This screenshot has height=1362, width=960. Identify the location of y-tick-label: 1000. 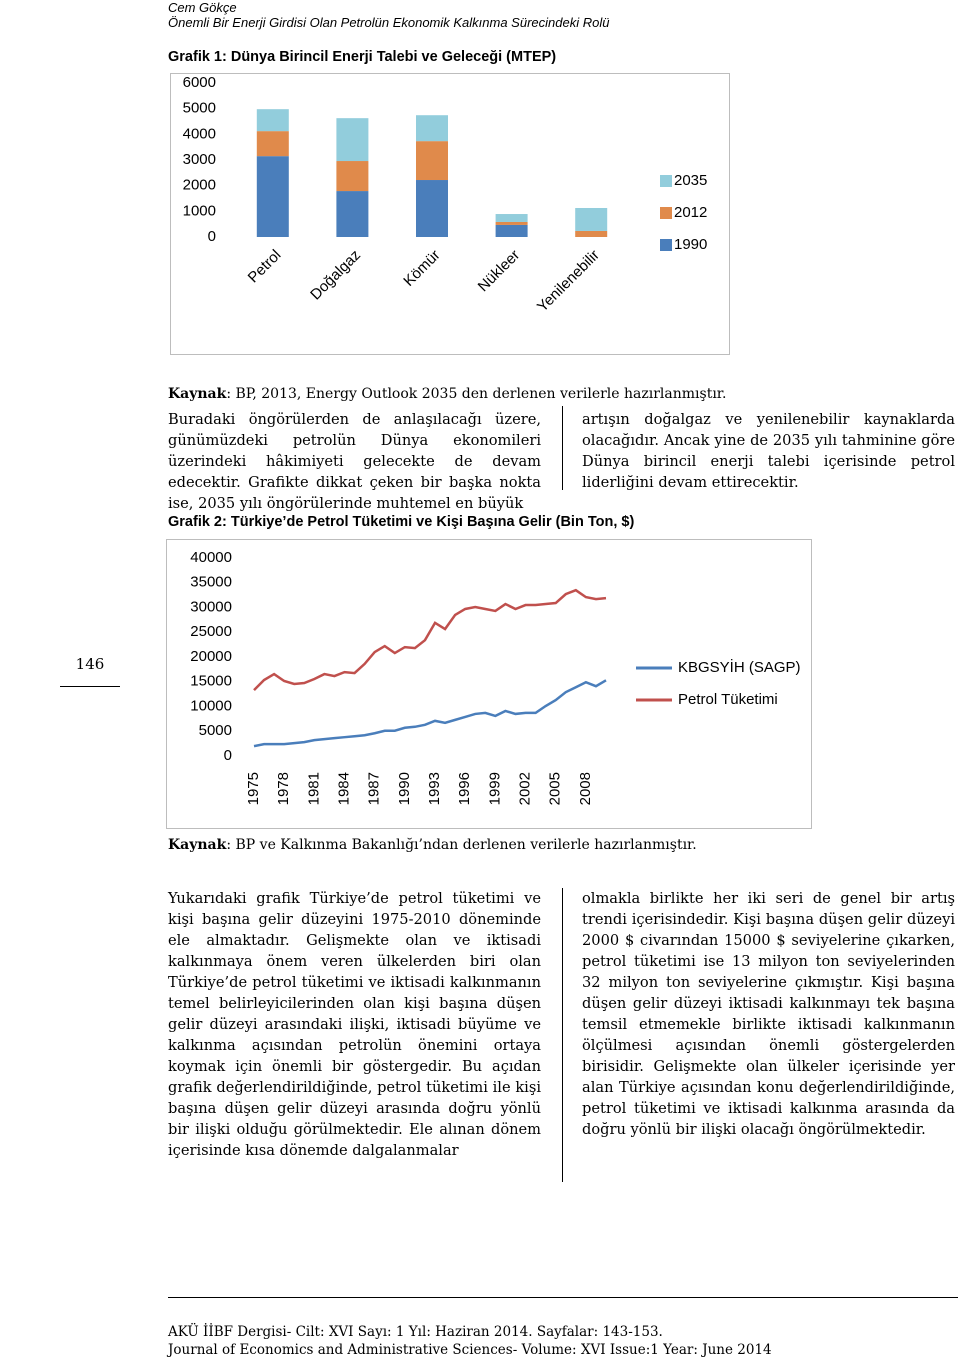
(199, 210).